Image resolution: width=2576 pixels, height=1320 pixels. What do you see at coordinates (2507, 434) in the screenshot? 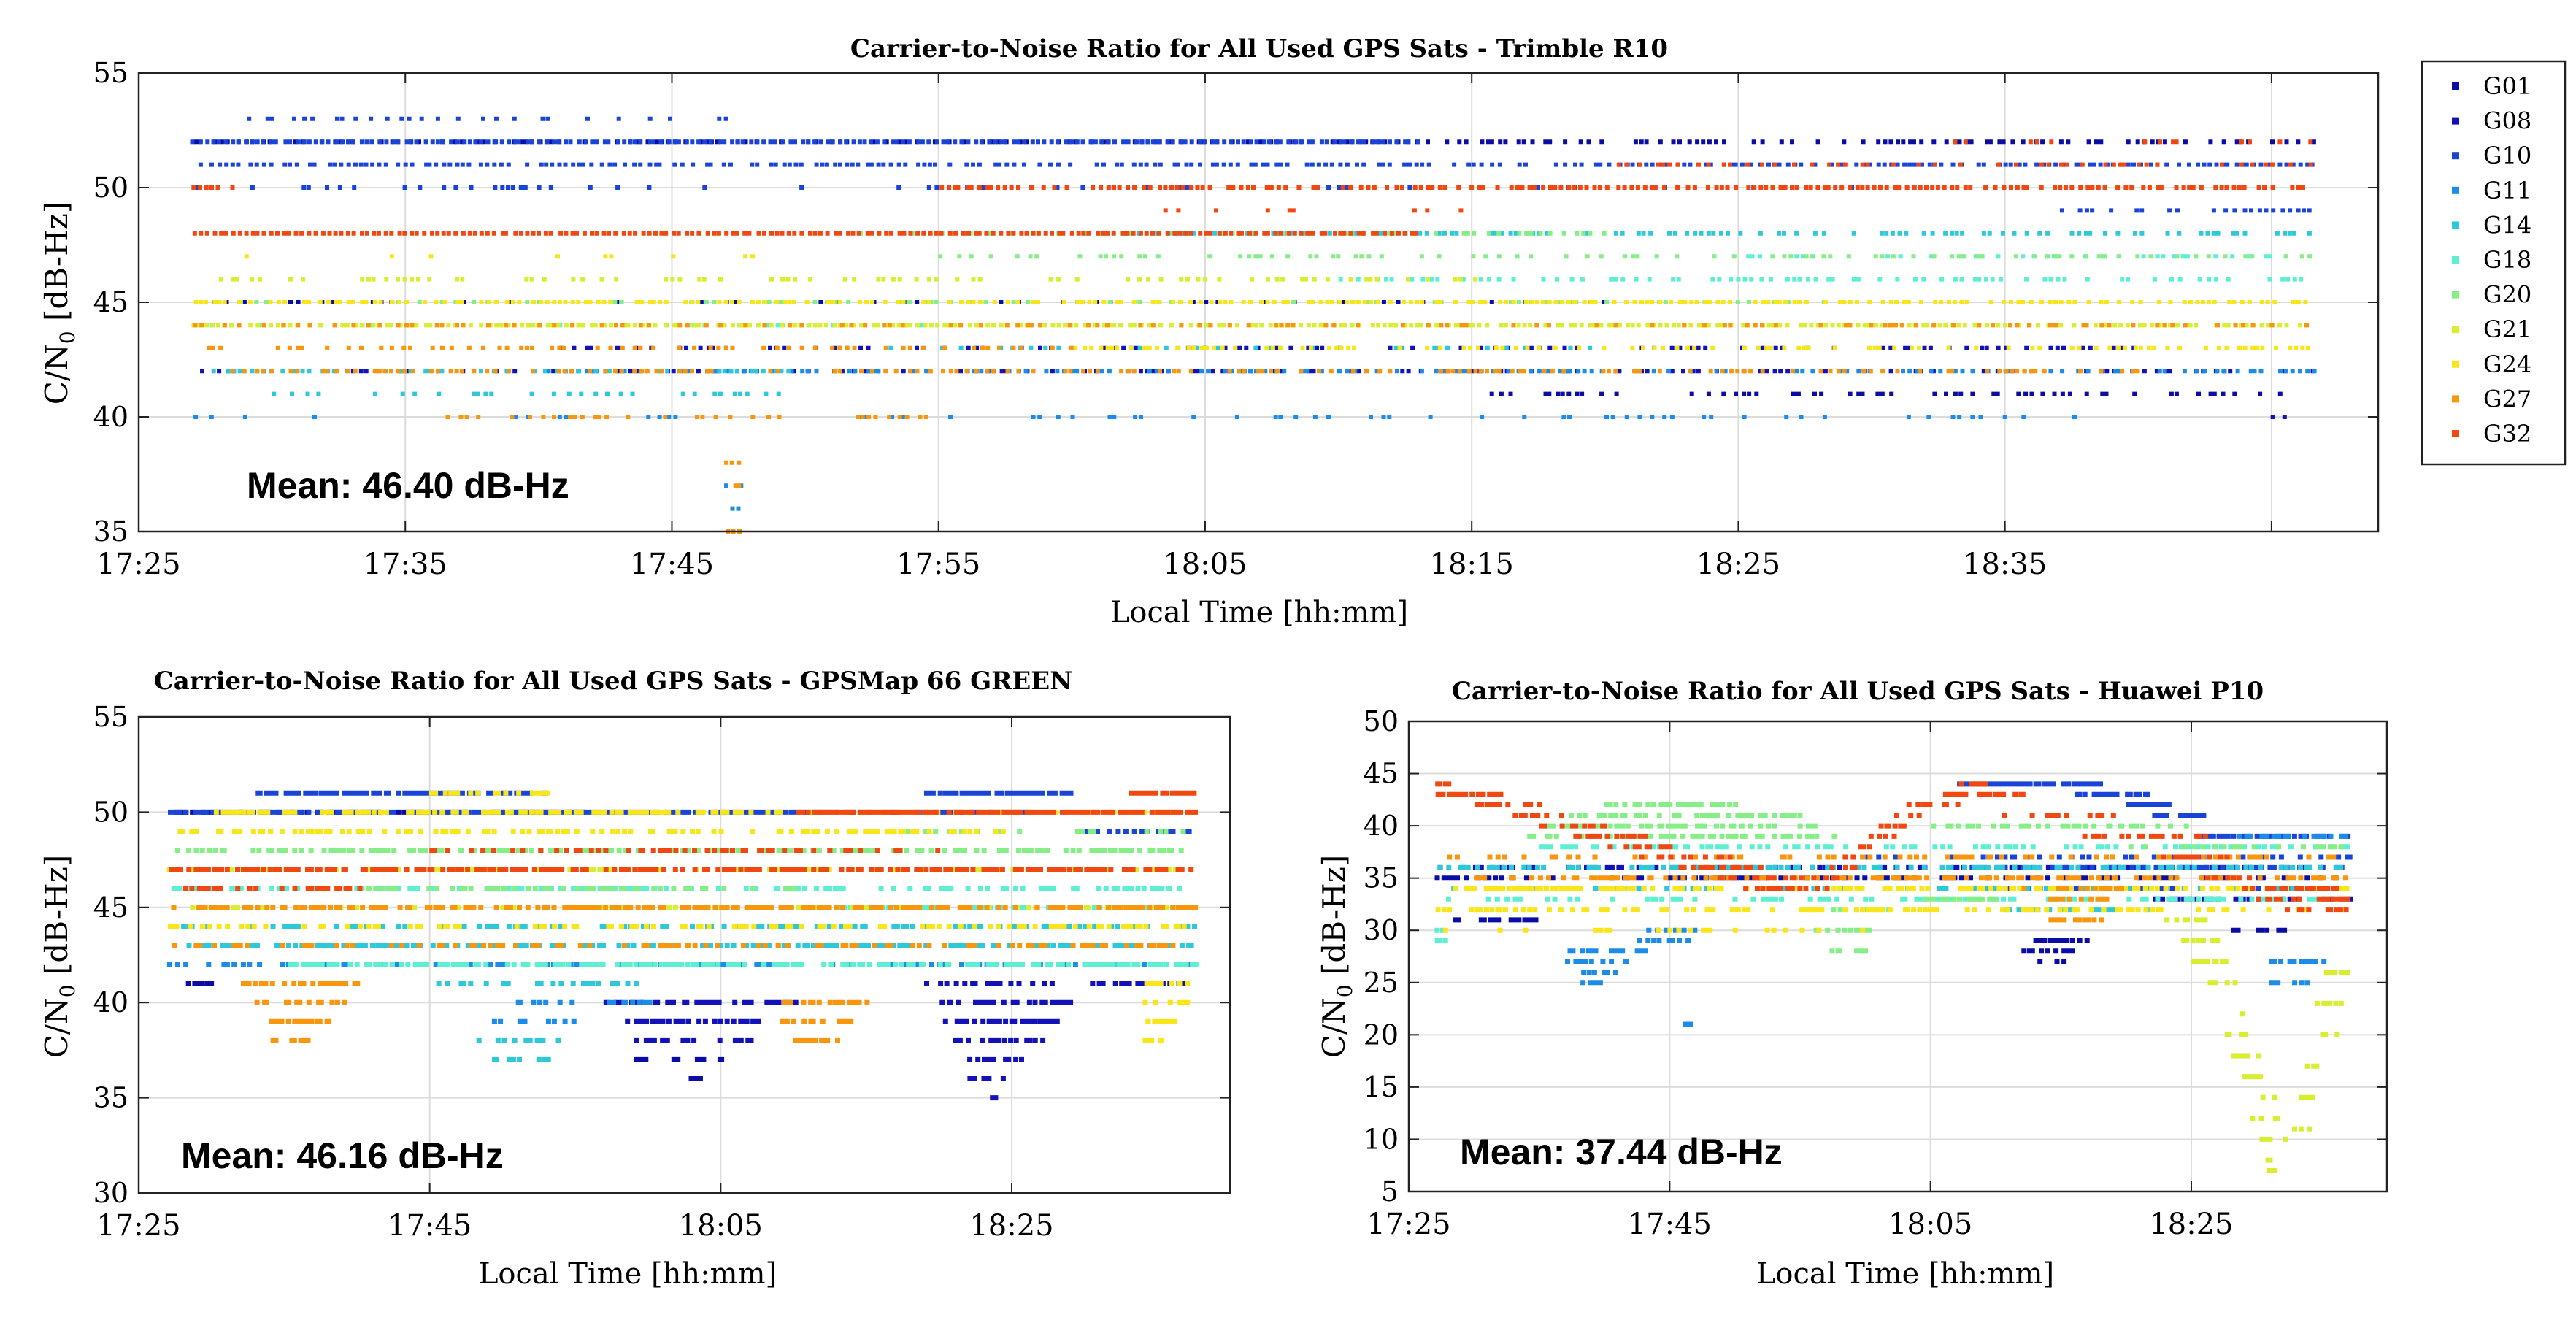
I see `legend-label: G32` at bounding box center [2507, 434].